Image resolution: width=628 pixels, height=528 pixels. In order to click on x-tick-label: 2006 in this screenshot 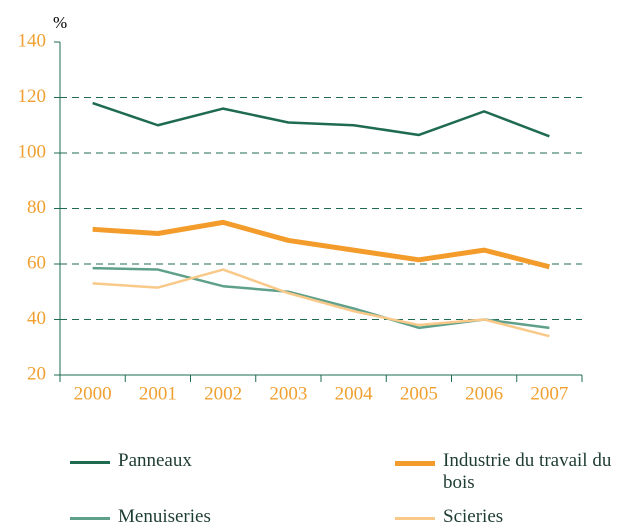, I will do `click(484, 393)`.